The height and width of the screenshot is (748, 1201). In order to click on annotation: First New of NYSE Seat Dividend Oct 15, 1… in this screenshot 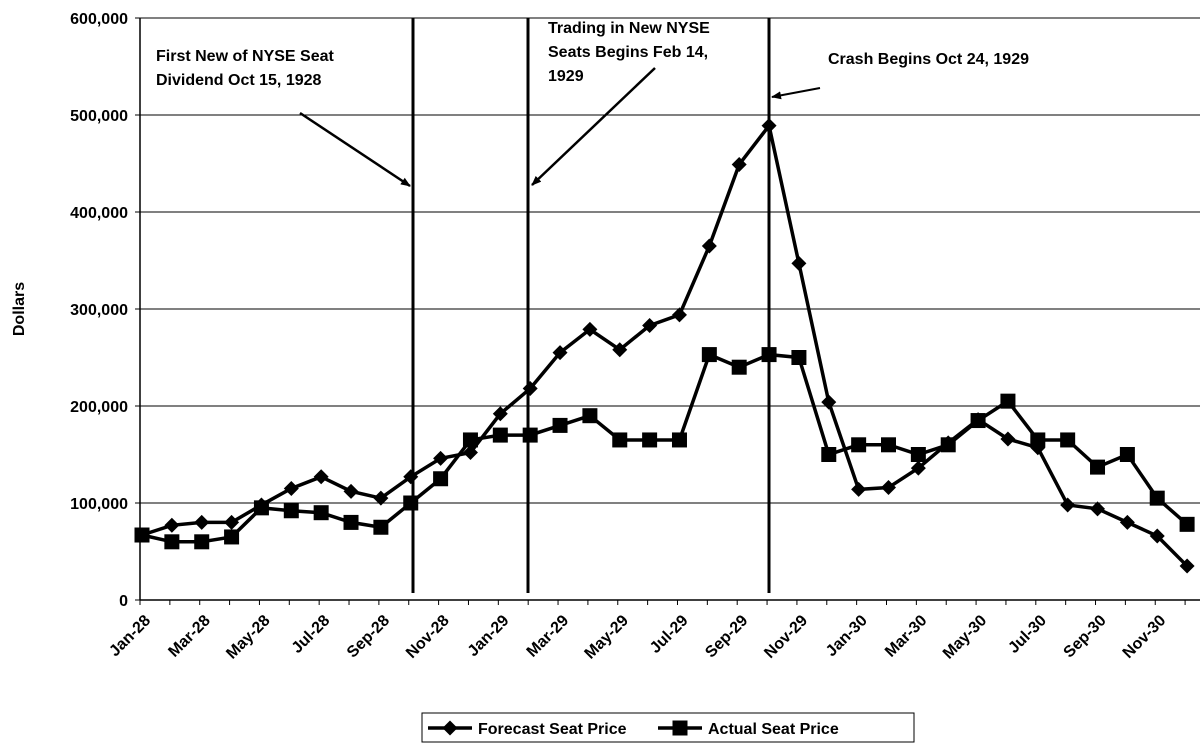, I will do `click(245, 68)`.